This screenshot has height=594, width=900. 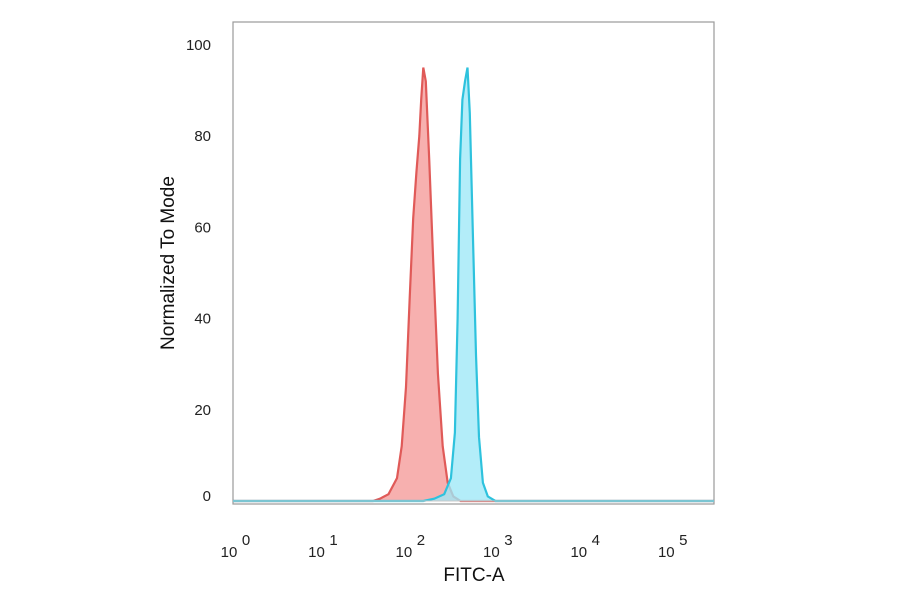 I want to click on y-tick-label: 0, so click(x=207, y=496).